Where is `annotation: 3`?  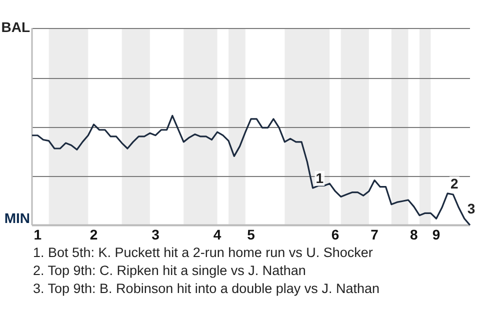
annotation: 3 is located at coordinates (471, 208).